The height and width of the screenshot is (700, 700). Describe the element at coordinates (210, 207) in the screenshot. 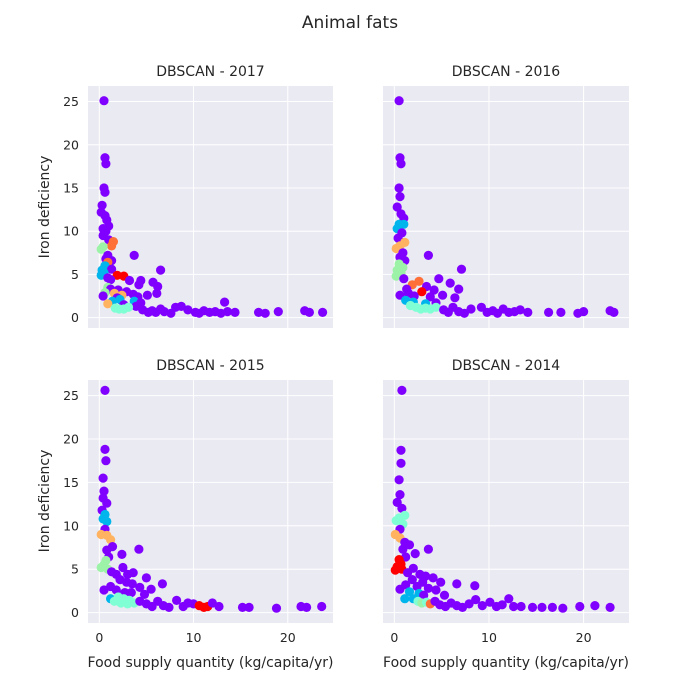

I see `plot-area` at that location.